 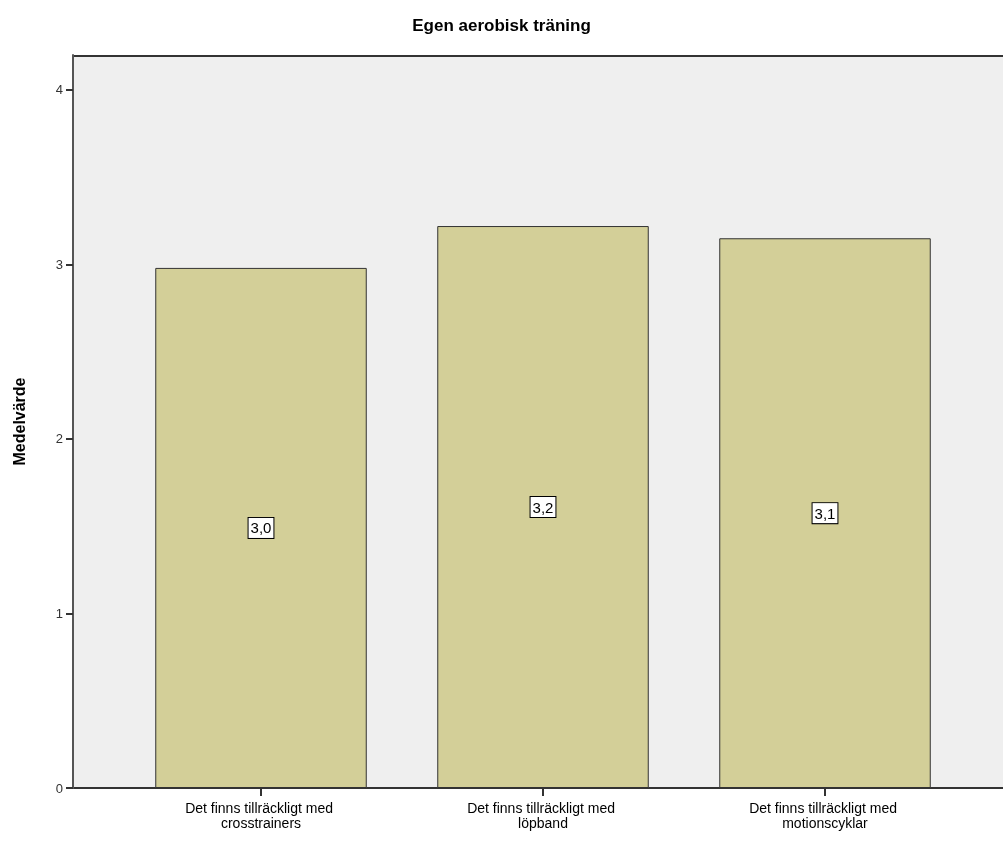 What do you see at coordinates (501, 25) in the screenshot?
I see `chart-title: Egen aerobisk träning` at bounding box center [501, 25].